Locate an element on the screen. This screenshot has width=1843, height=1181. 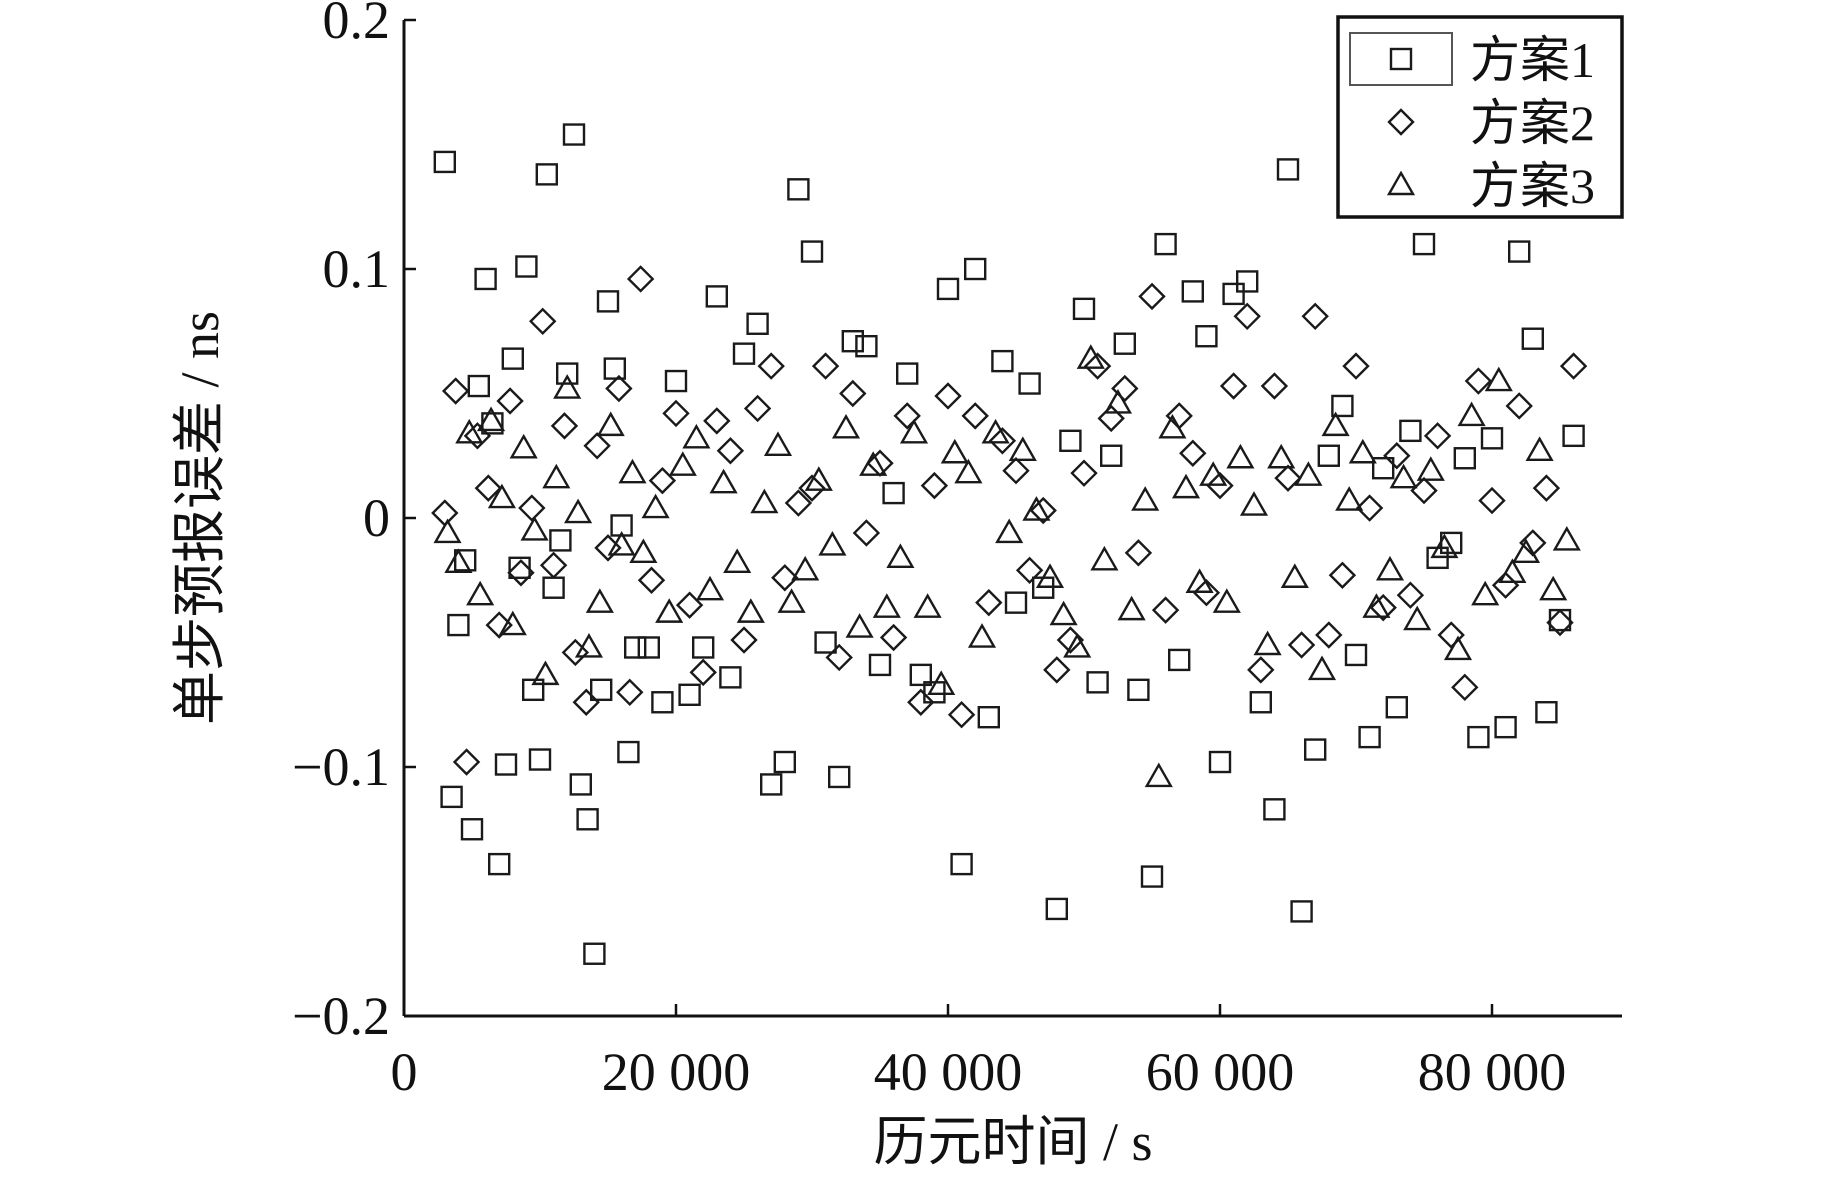
legend-highlight-box is located at coordinates (1401, 59).